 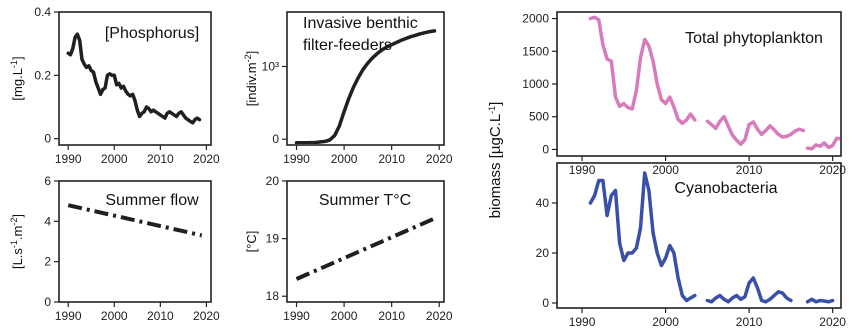 I want to click on y-tick-label: 1500, so click(x=535, y=51).